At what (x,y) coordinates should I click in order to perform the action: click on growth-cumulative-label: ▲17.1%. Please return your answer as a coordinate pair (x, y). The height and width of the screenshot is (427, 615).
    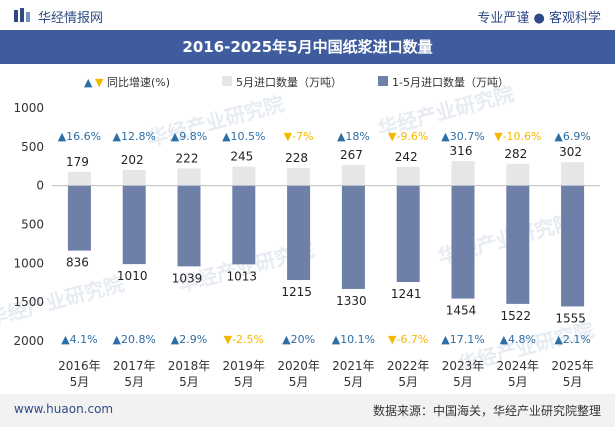
    Looking at the image, I should click on (462, 339).